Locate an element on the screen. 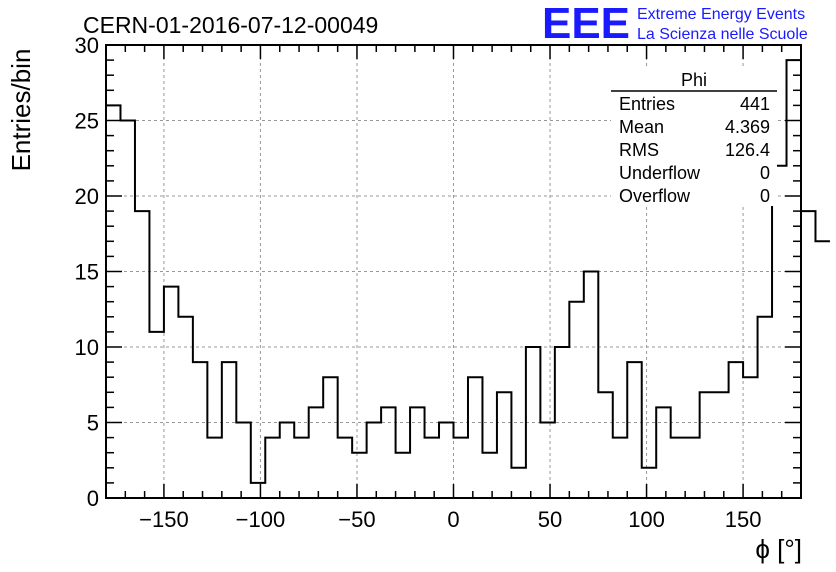 The image size is (836, 572). y-tick-label-2: 10 is located at coordinates (87, 347).